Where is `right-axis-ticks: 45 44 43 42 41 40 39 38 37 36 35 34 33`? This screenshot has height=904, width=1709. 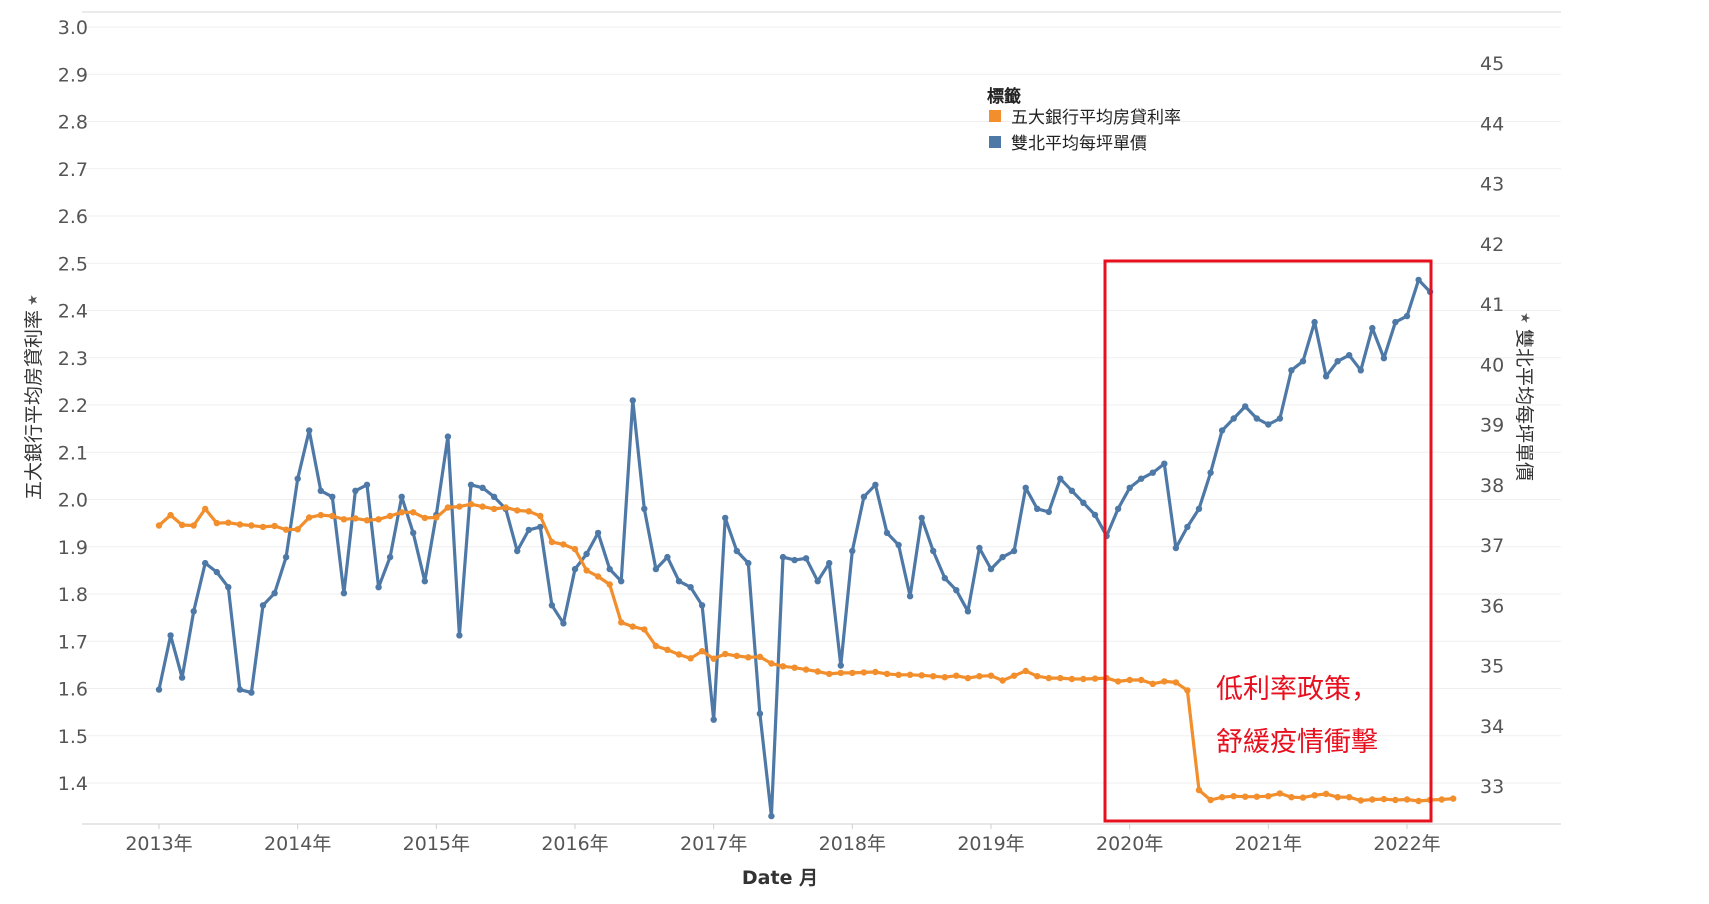 right-axis-ticks: 45 44 43 42 41 40 39 38 37 36 35 34 33 is located at coordinates (1492, 425).